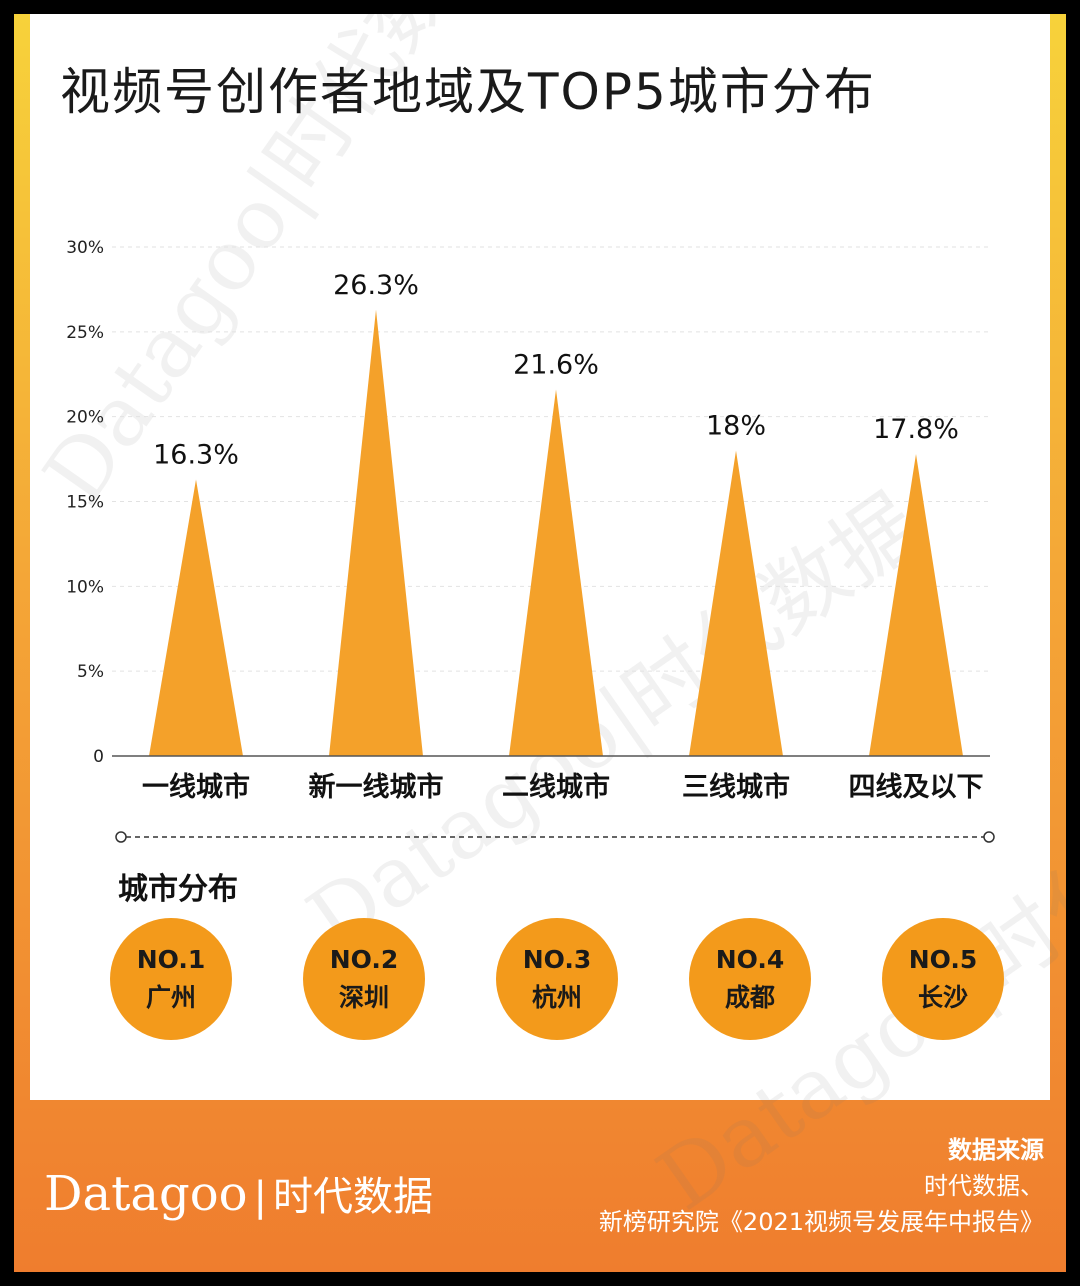 Image resolution: width=1080 pixels, height=1286 pixels. What do you see at coordinates (821, 1186) in the screenshot?
I see `data-source: 数据来源 时代数据、 新榜研究院《2021视频号发展年中报告》` at bounding box center [821, 1186].